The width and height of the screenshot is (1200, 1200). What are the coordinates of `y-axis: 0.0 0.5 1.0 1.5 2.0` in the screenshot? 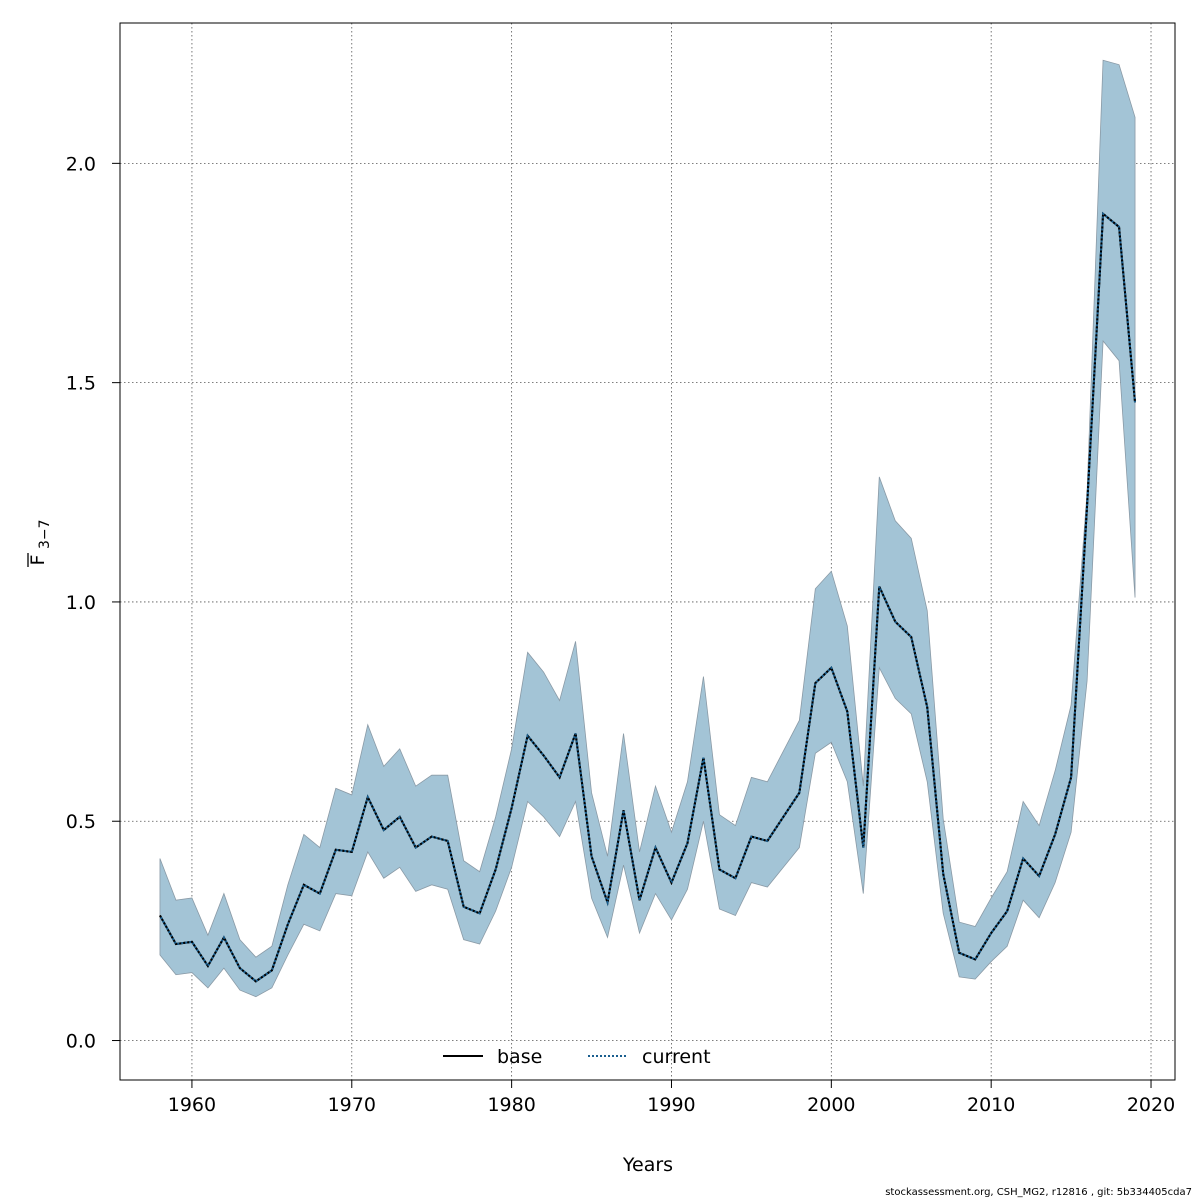 It's located at (93, 603).